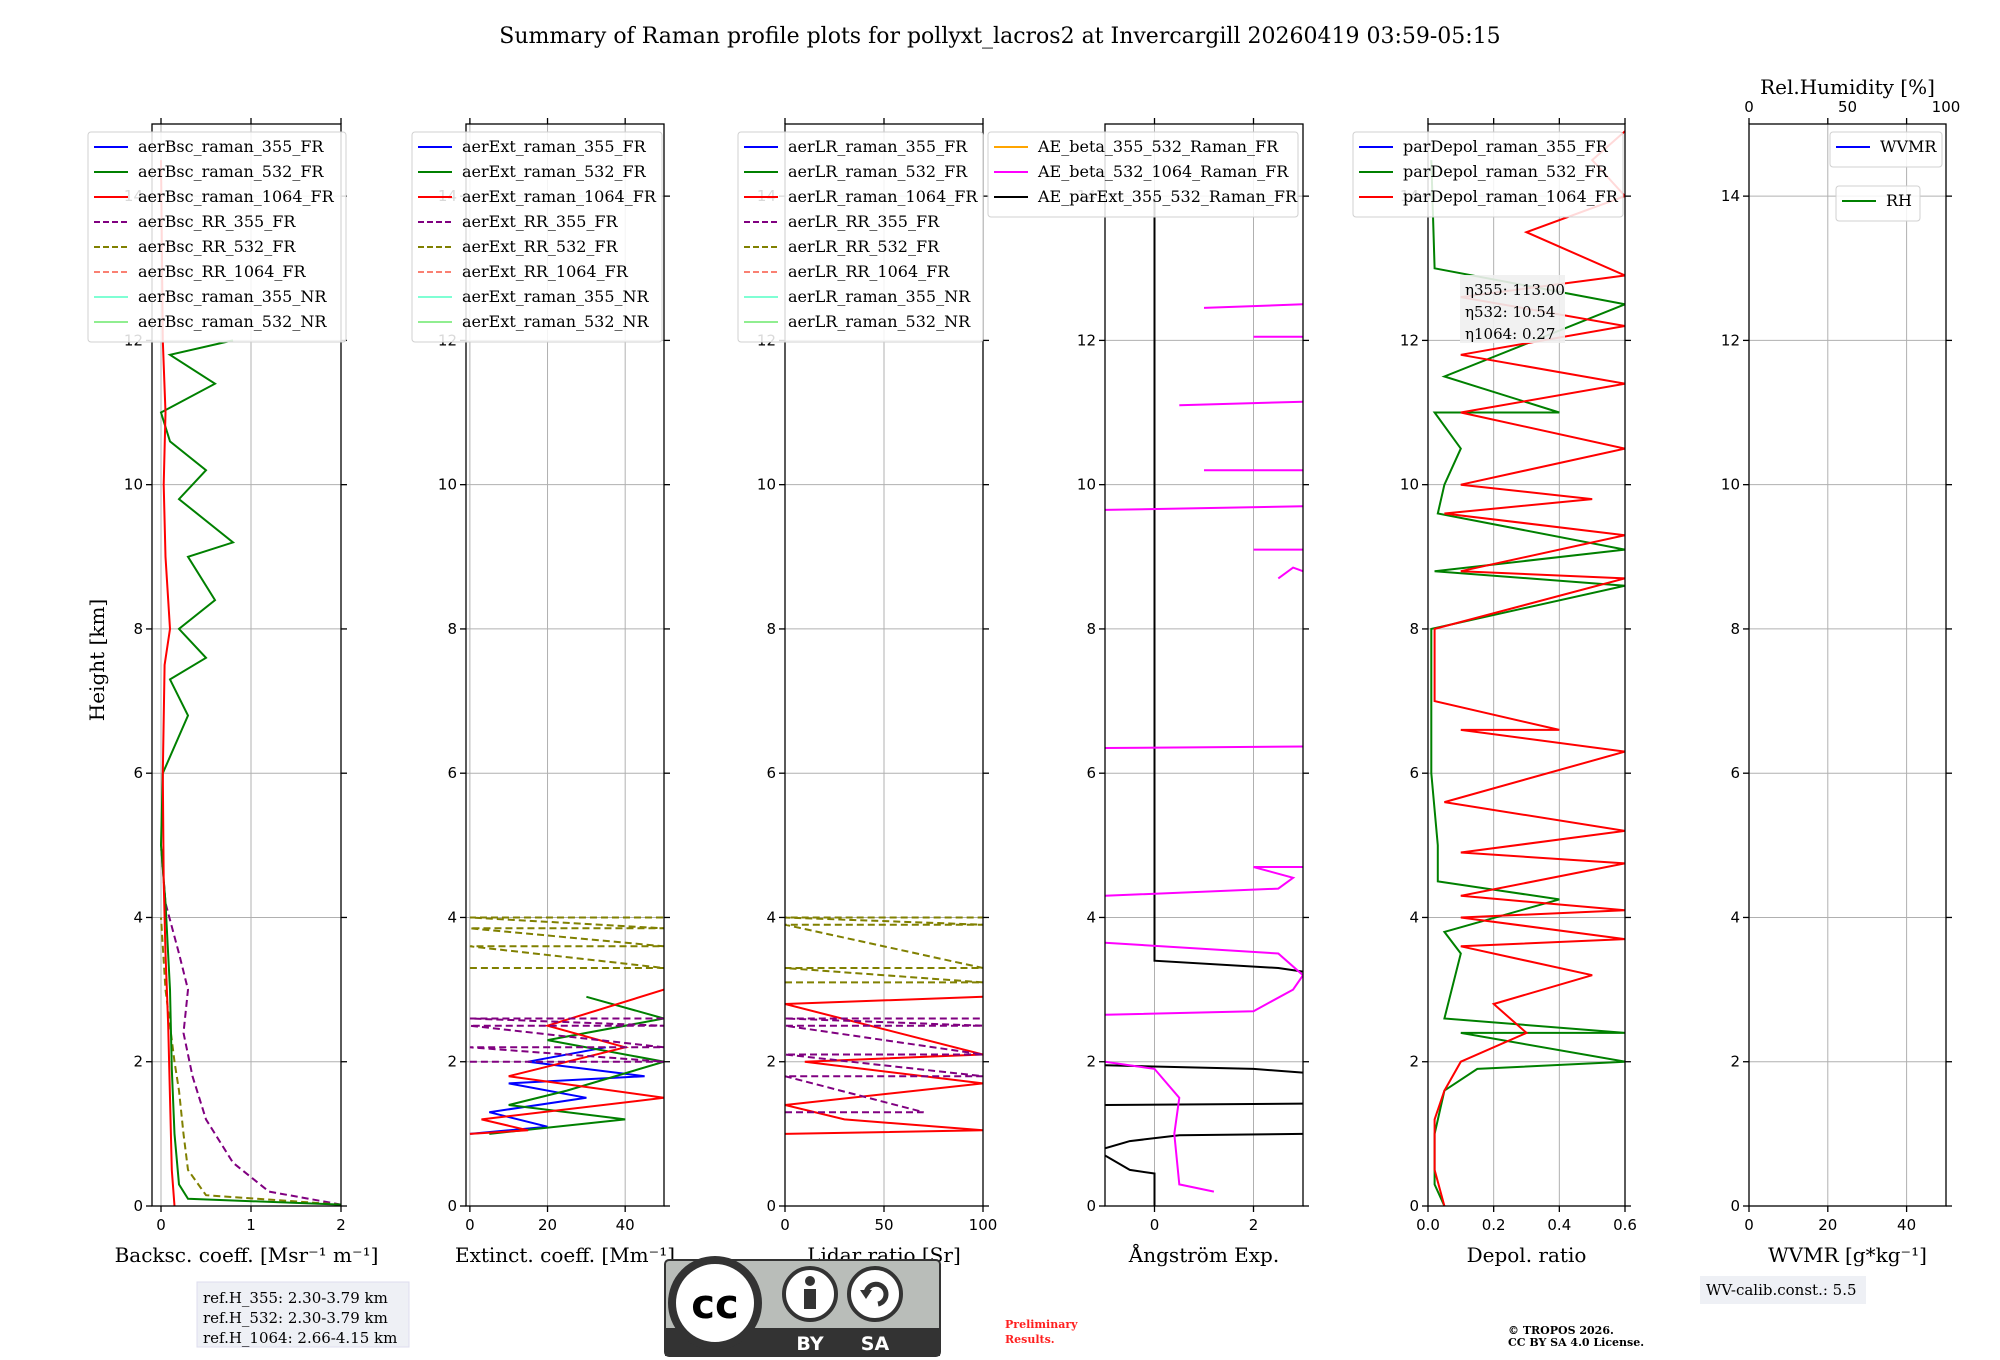  I want to click on series-parDepol_raman_532_FR, so click(1527, 683).